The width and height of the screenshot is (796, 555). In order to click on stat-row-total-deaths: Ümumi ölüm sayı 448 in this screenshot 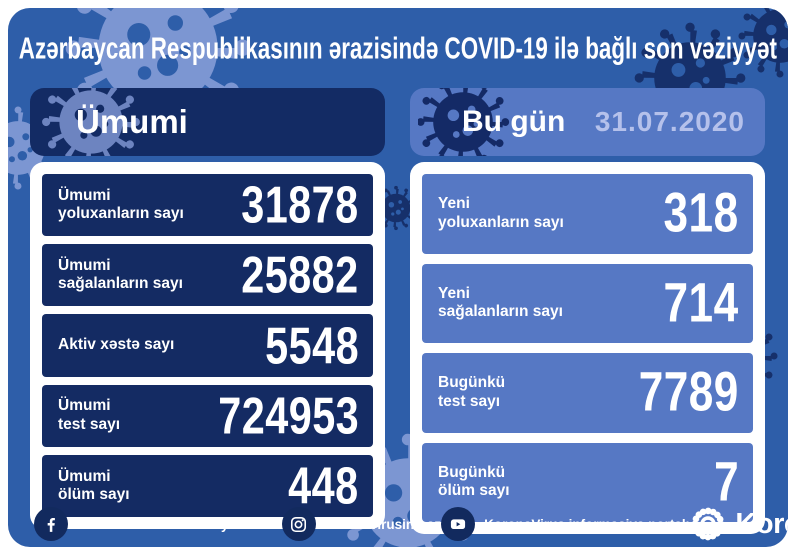, I will do `click(207, 486)`.